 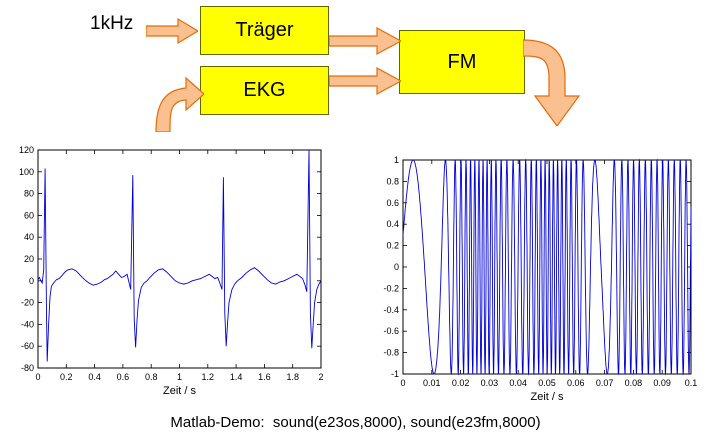 I want to click on svg-text: -60, so click(x=27, y=346).